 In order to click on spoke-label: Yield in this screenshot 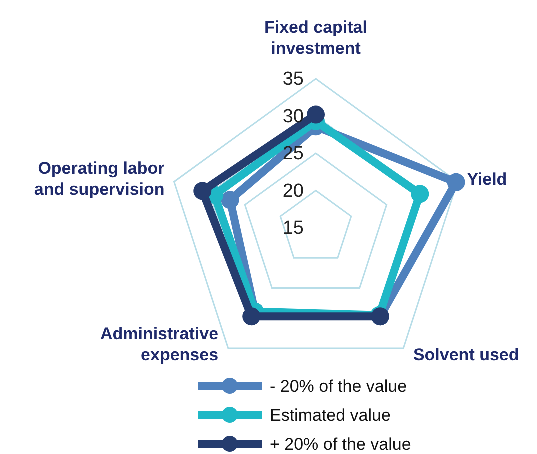, I will do `click(487, 179)`.